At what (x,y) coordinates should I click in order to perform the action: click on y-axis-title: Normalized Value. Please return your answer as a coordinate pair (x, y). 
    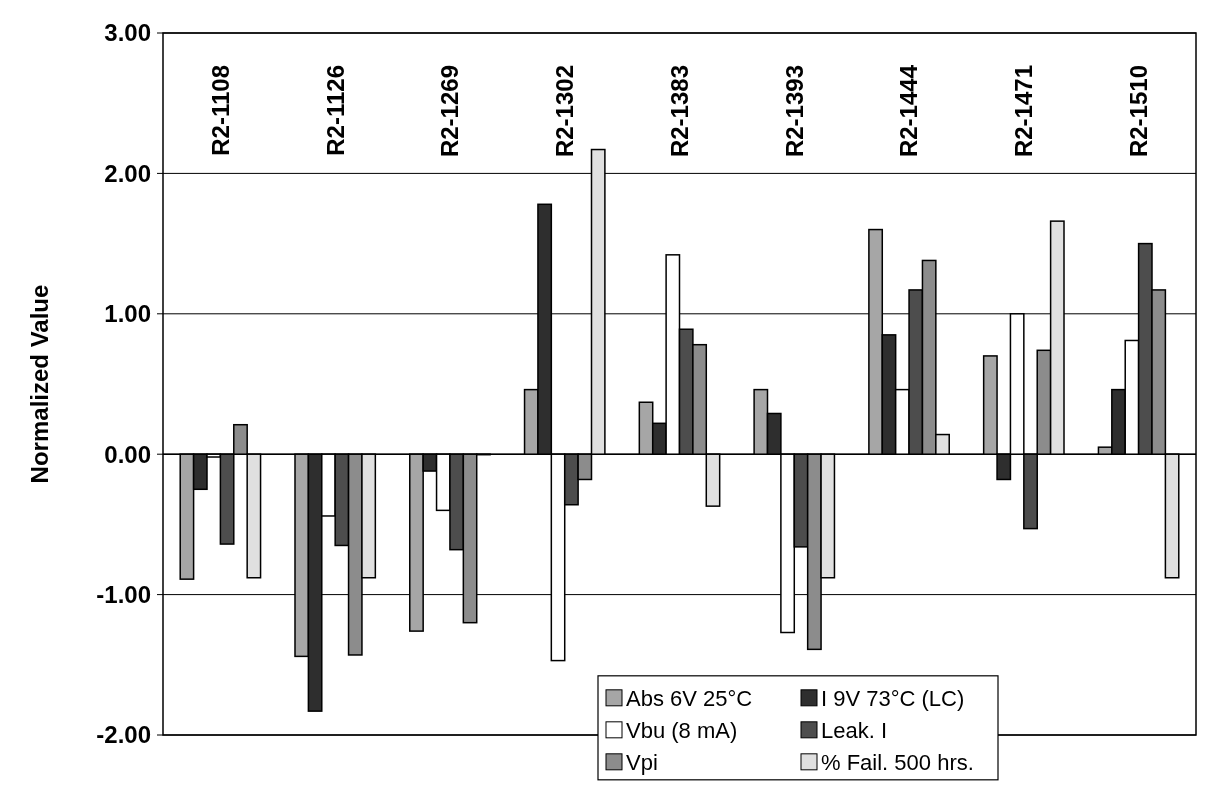
    Looking at the image, I should click on (39, 384).